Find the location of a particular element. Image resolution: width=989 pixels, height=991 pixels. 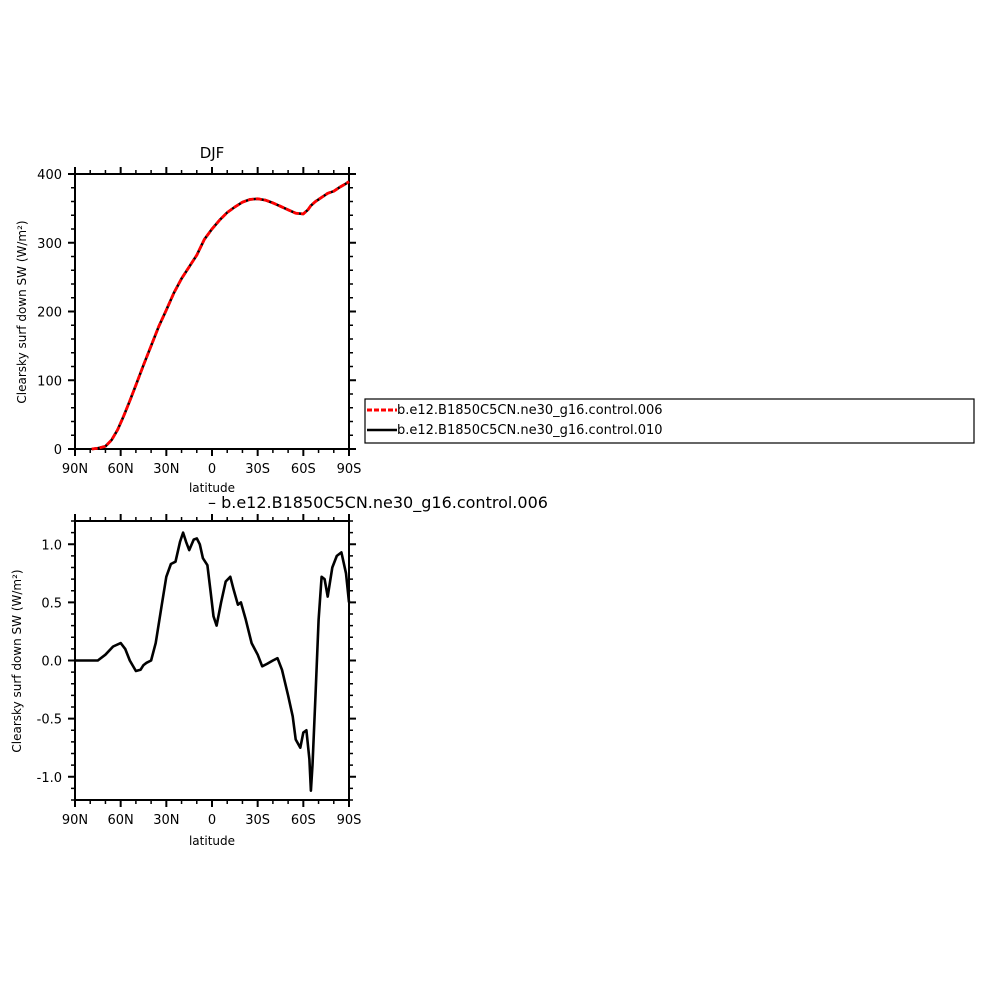

top-chart-series is located at coordinates (220, 315).